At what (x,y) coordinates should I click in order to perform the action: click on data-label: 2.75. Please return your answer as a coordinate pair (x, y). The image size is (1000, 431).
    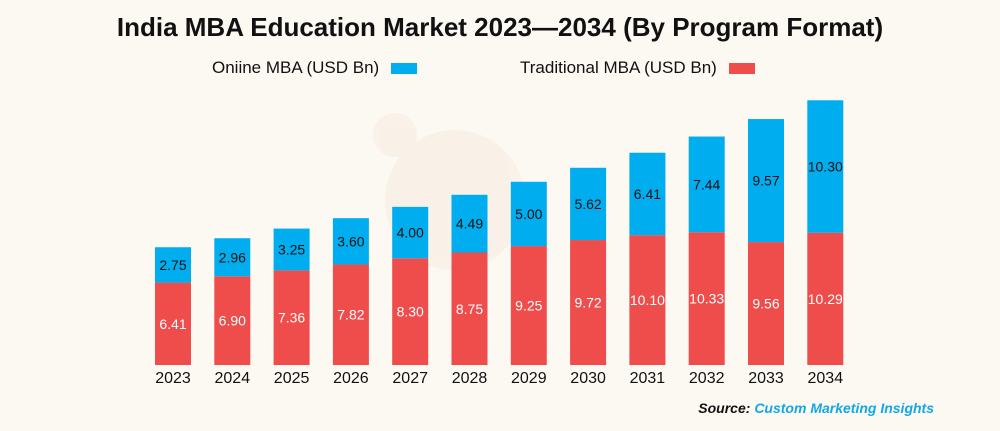
    Looking at the image, I should click on (172, 265).